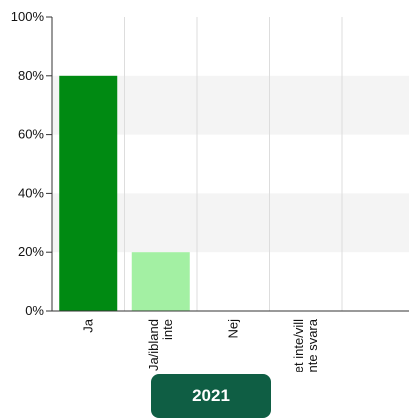 This screenshot has height=420, width=409. I want to click on x-category-label-line: Nej, so click(232, 329).